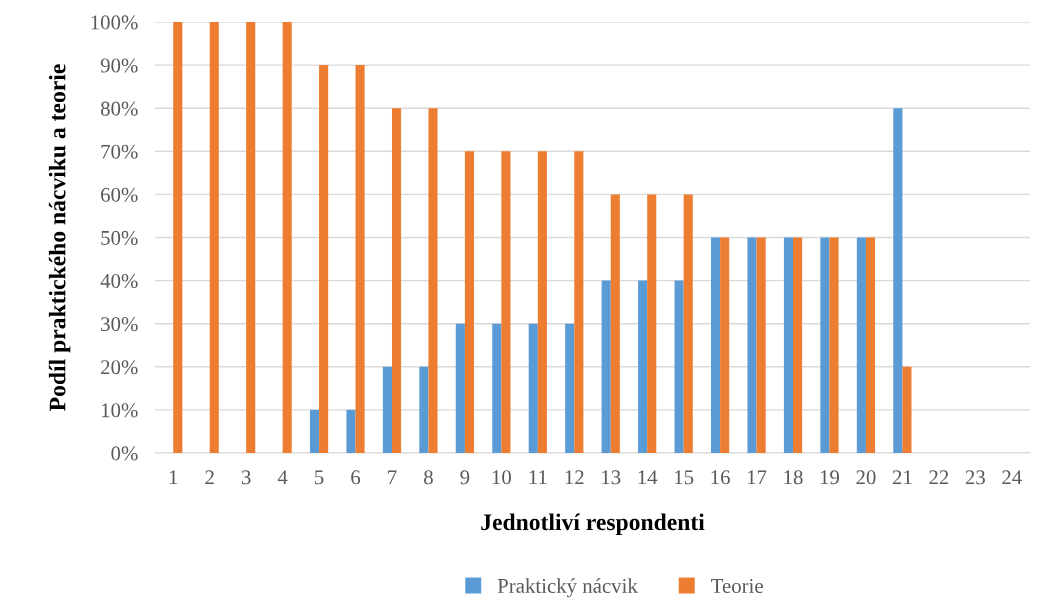  I want to click on x-tick-label: 8, so click(428, 477).